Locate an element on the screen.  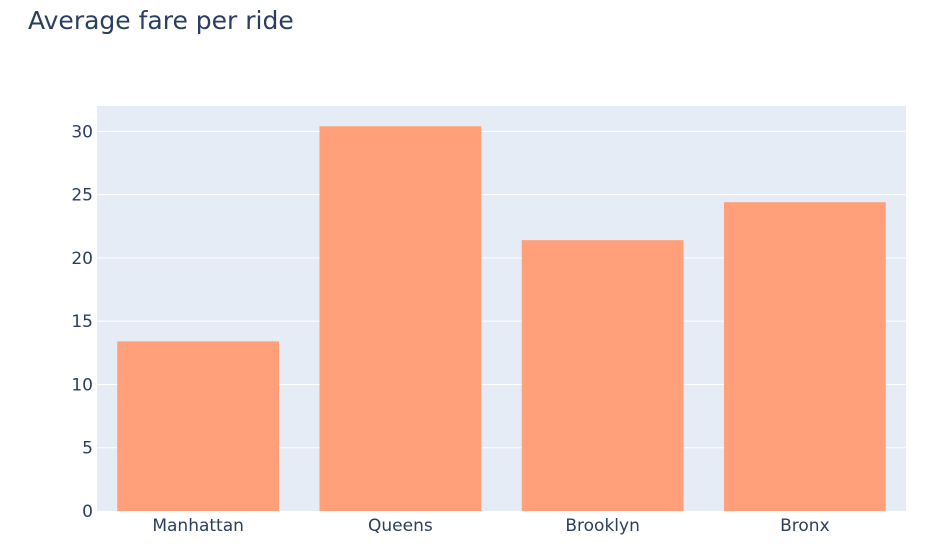
y-axis-ticks: 0 5 10 15 20 25 30 is located at coordinates (82, 322).